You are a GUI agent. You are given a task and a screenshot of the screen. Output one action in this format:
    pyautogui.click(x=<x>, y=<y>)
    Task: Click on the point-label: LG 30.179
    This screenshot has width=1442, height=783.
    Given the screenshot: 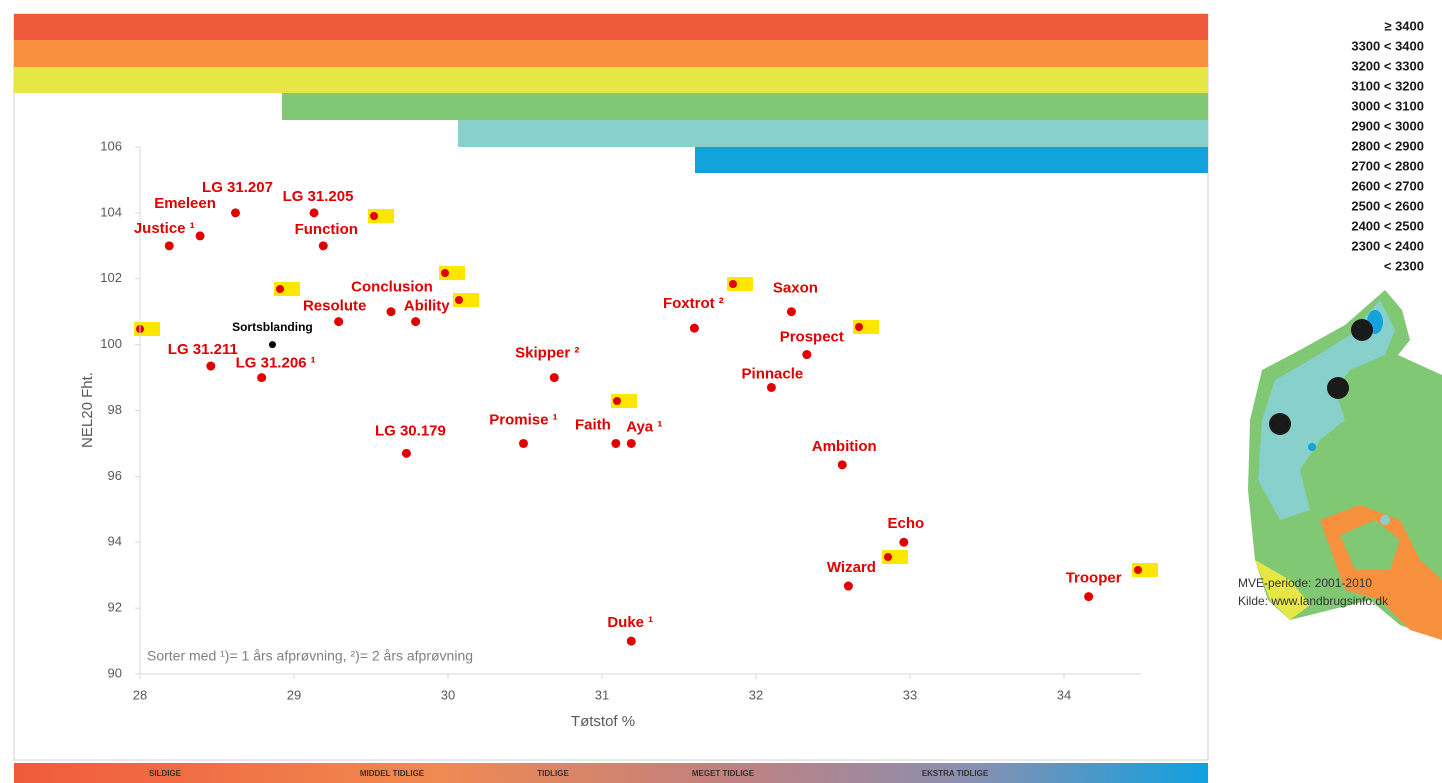 What is the action you would take?
    pyautogui.click(x=410, y=430)
    